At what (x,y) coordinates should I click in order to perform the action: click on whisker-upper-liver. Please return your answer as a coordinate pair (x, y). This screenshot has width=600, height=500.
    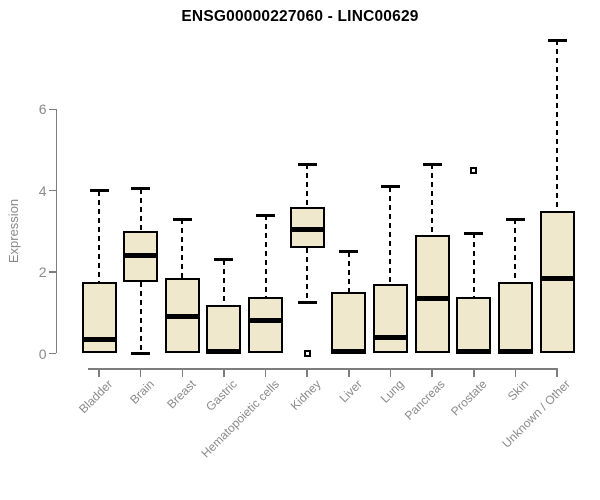
    Looking at the image, I should click on (348, 272).